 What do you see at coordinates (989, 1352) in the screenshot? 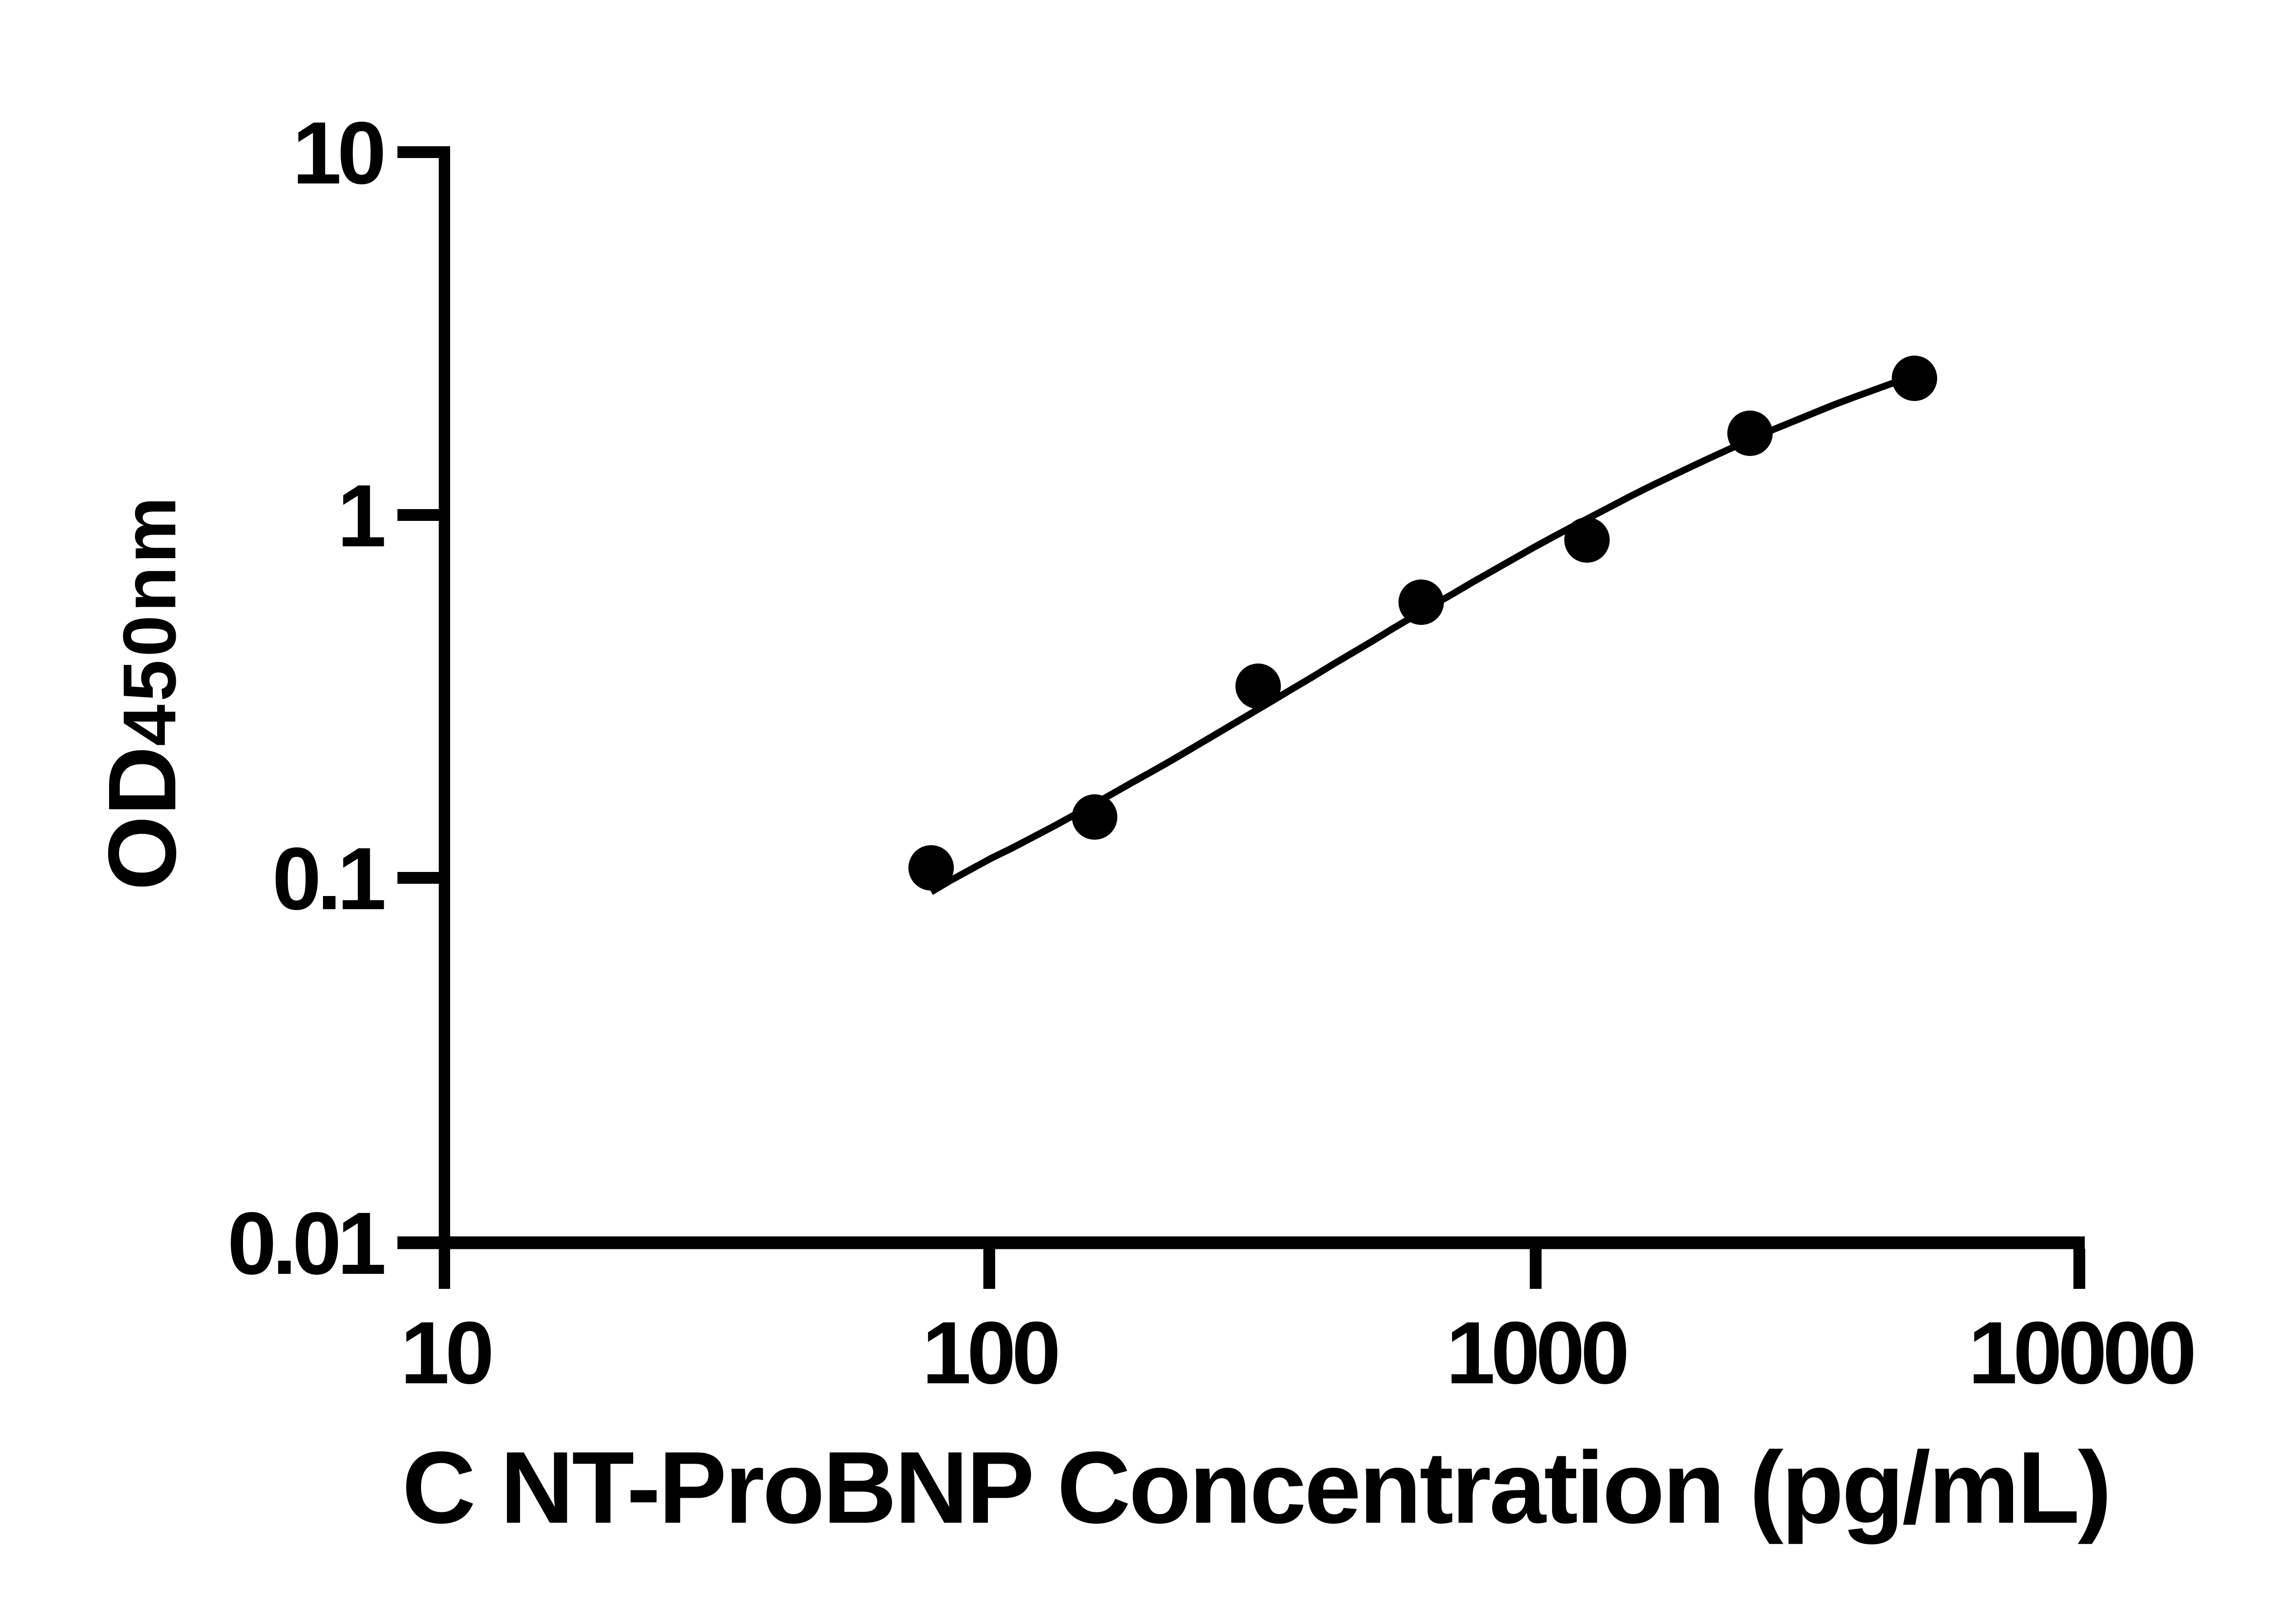
I see `svg-text: 100` at bounding box center [989, 1352].